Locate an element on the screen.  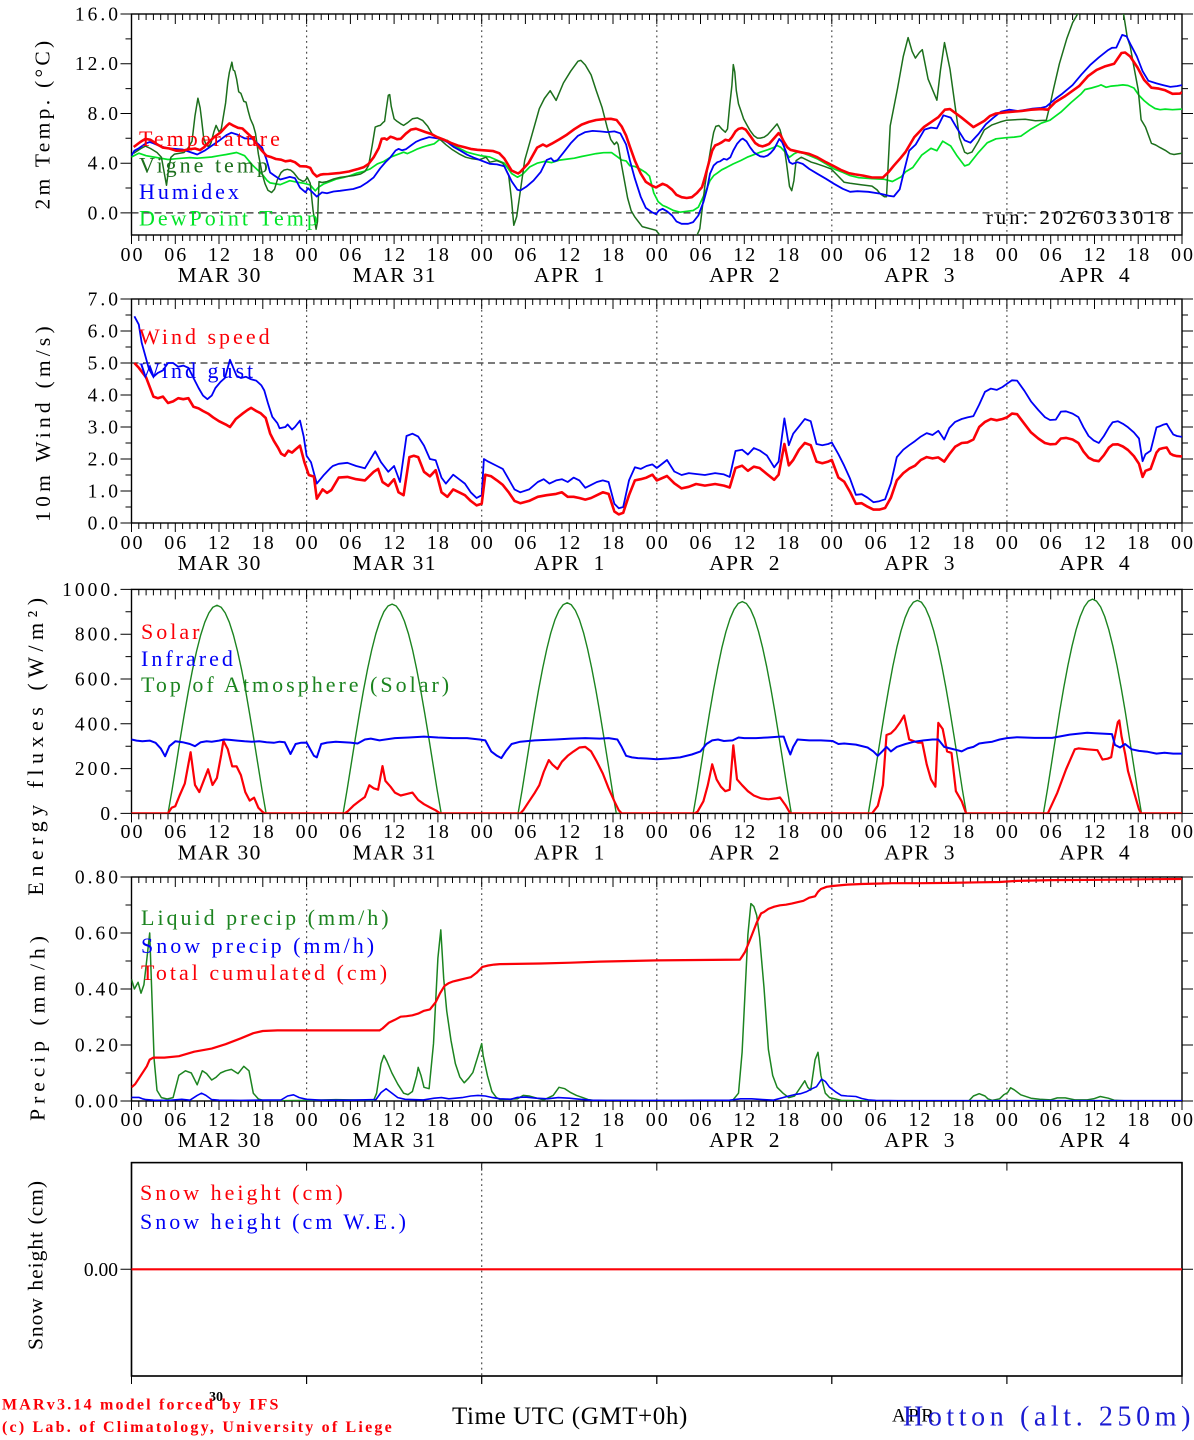
svg-text: 0.00 is located at coordinates (98, 1102).